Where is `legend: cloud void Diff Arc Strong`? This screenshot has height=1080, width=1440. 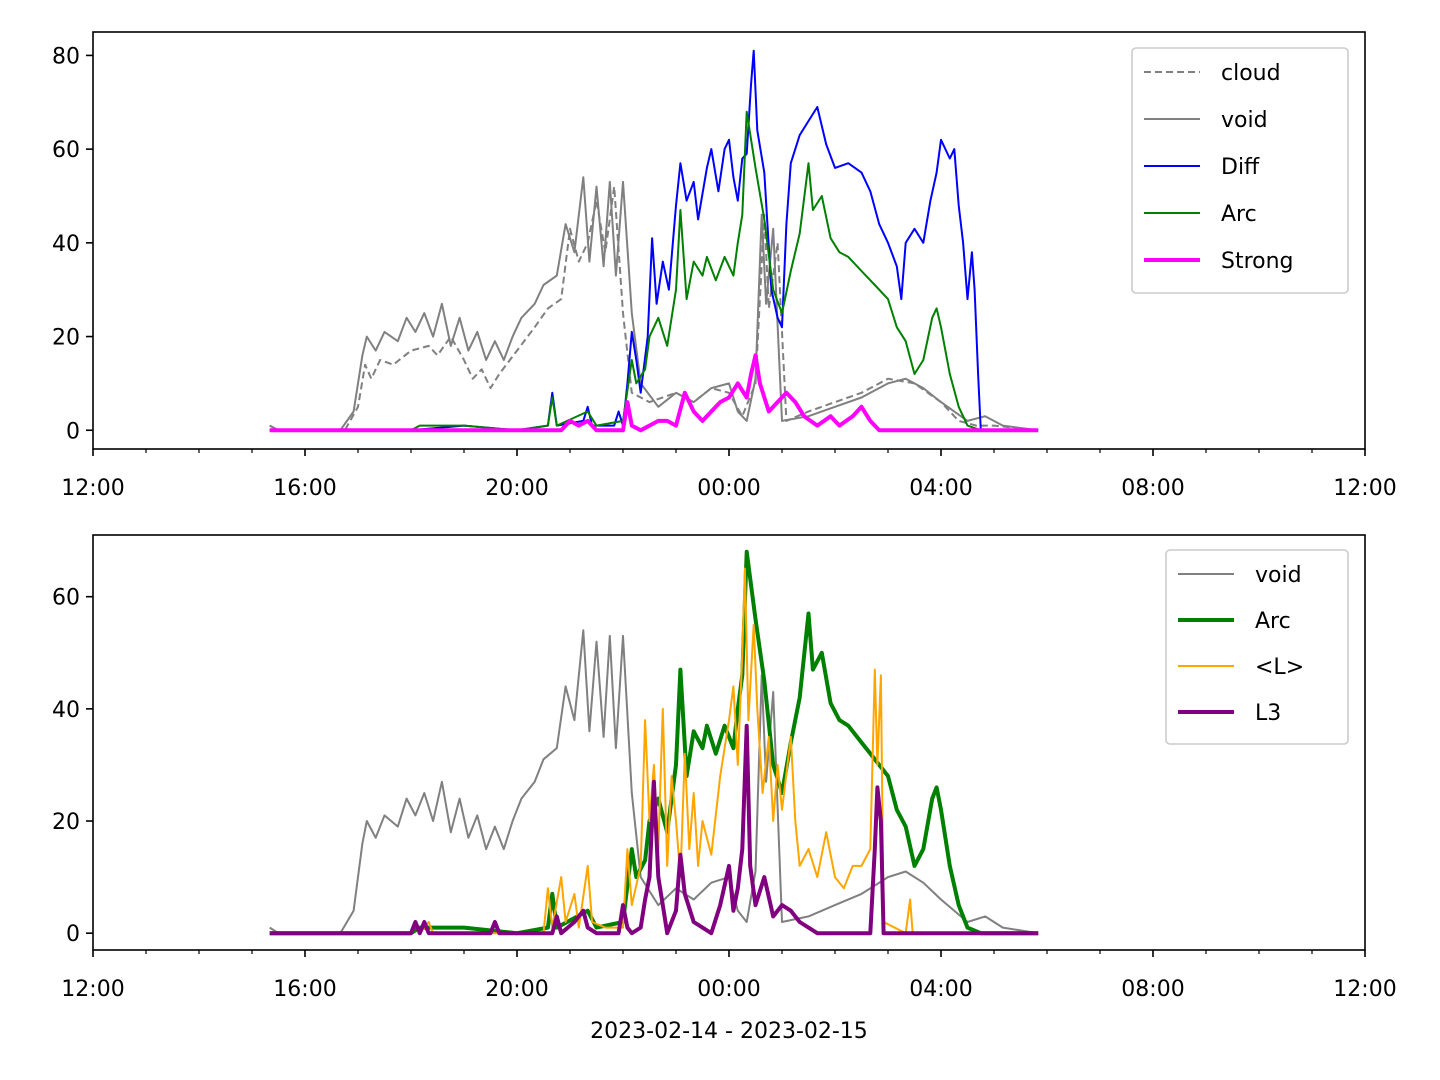 legend: cloud void Diff Arc Strong is located at coordinates (1240, 170).